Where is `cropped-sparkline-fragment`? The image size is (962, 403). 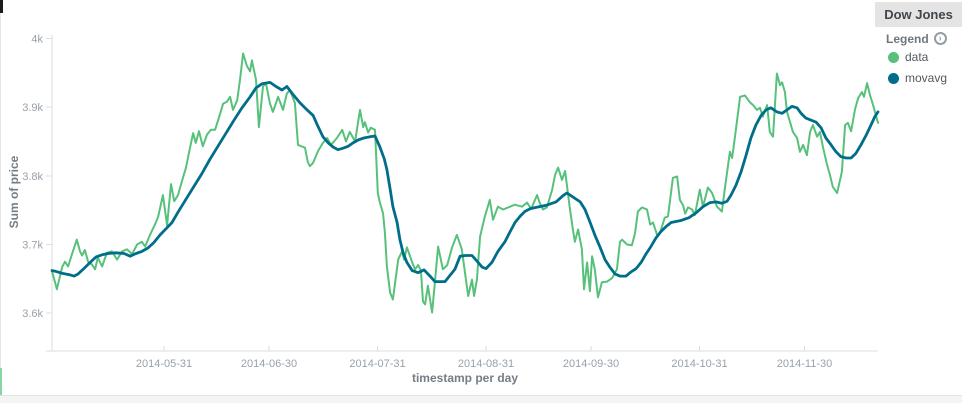
cropped-sparkline-fragment is located at coordinates (1, 382).